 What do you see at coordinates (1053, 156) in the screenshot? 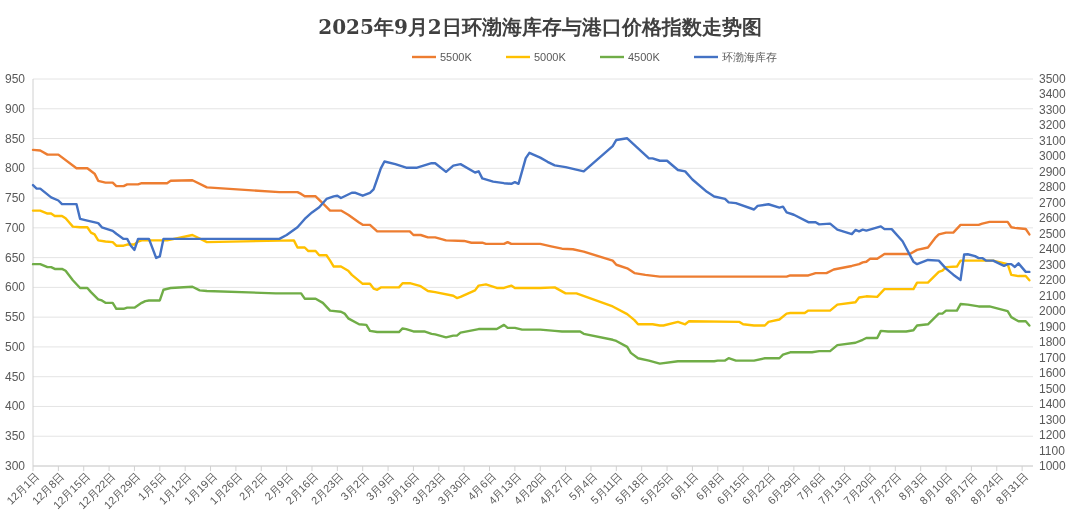
I see `y2-tick-label: 3000` at bounding box center [1053, 156].